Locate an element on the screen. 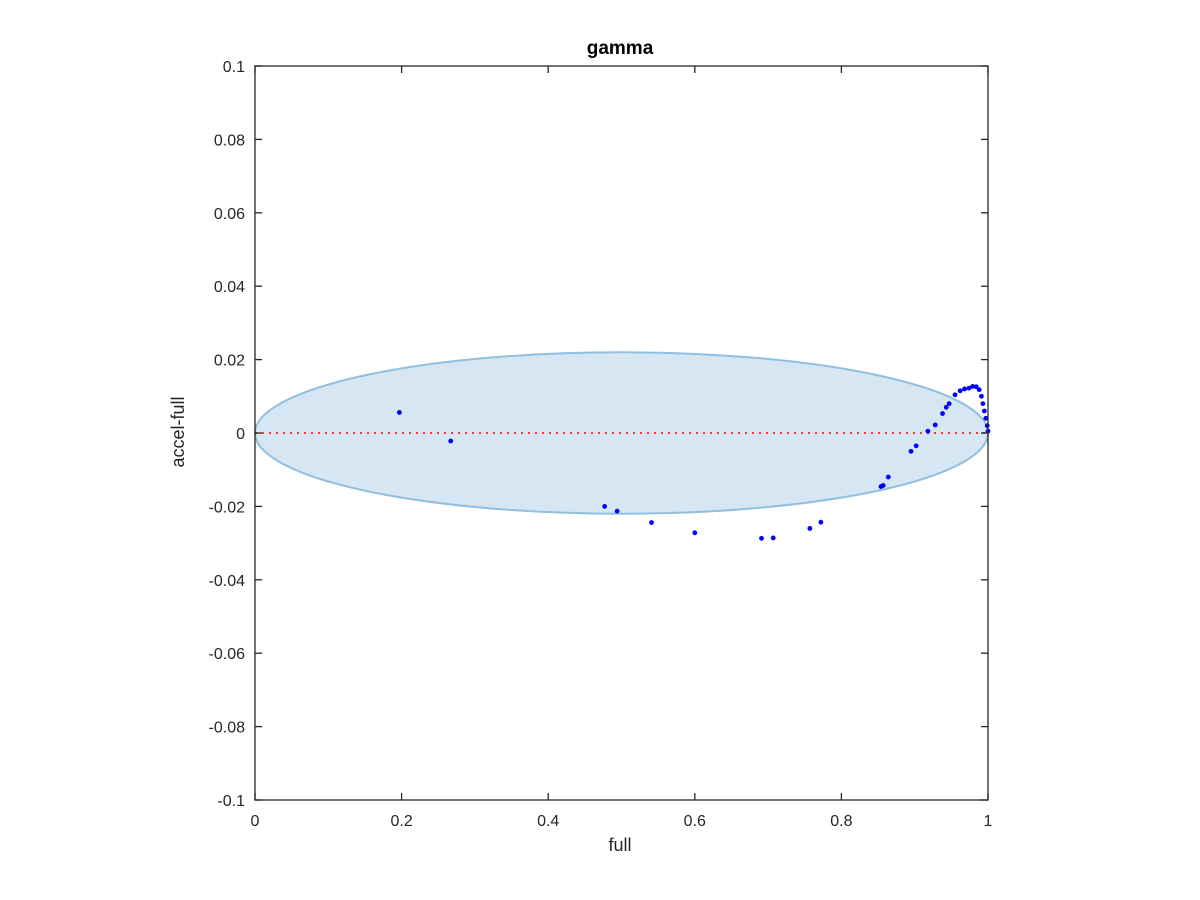  y-tick-label: -0.1 is located at coordinates (231, 801).